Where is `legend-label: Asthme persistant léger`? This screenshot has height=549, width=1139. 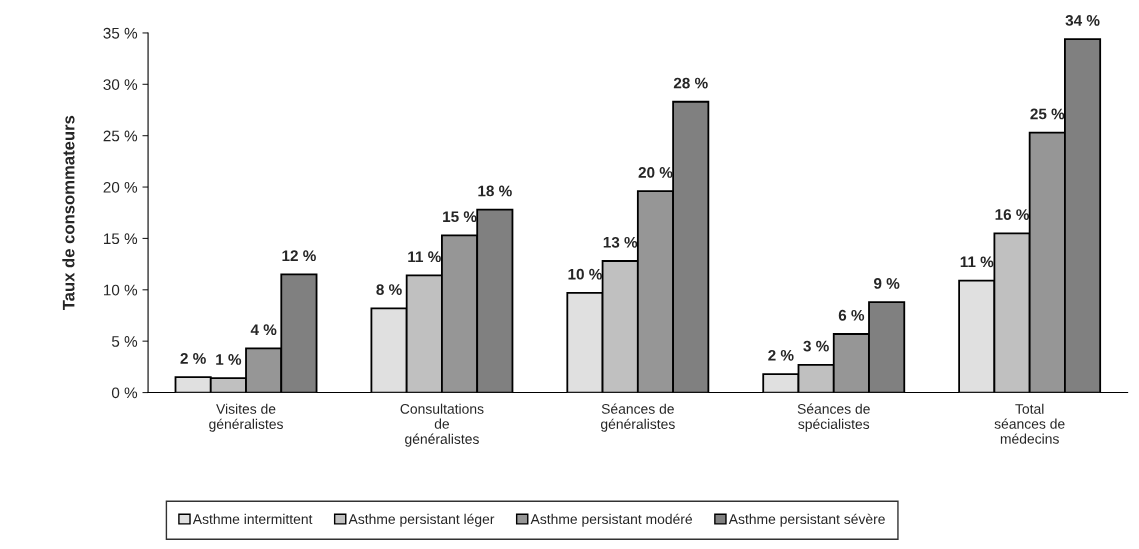 legend-label: Asthme persistant léger is located at coordinates (421, 520).